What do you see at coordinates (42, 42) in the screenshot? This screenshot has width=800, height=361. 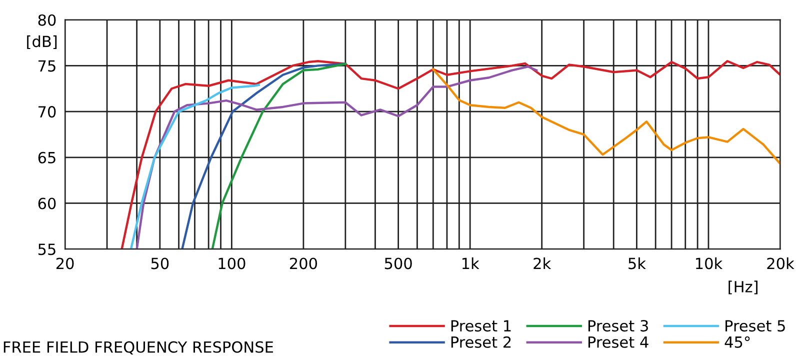 I see `y-axis-title: [dB]` at bounding box center [42, 42].